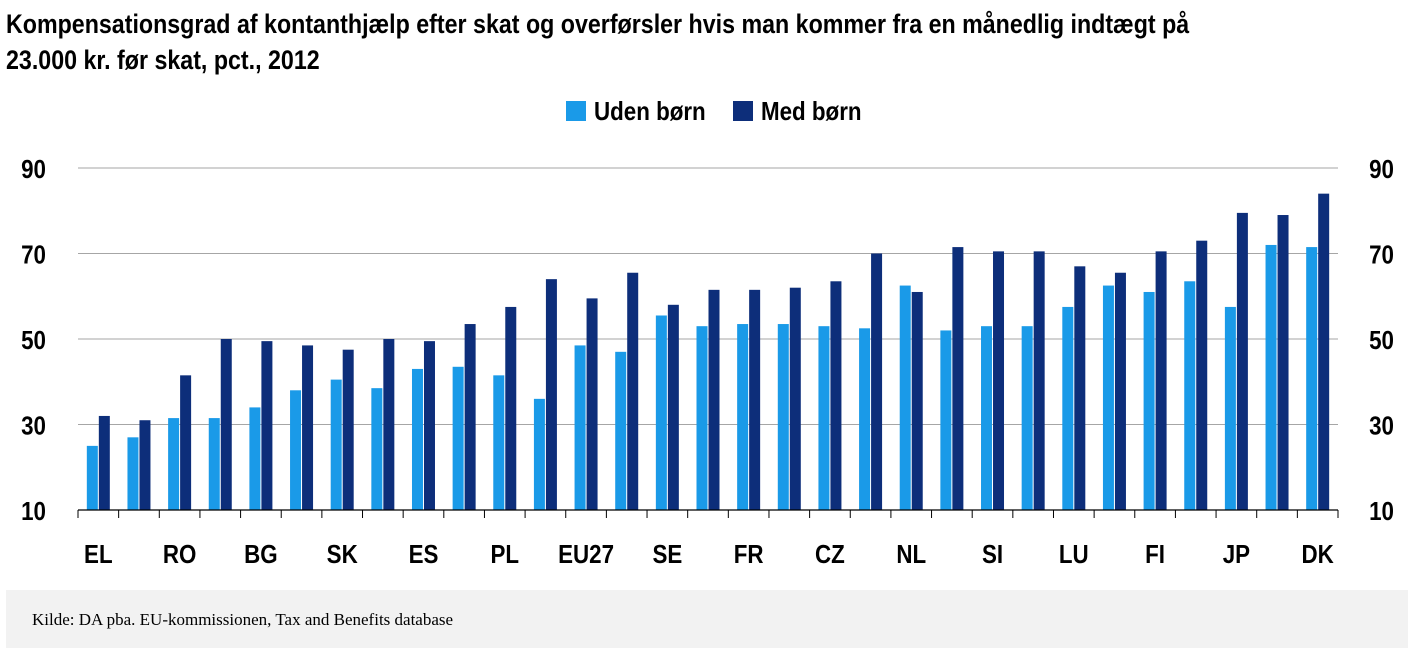 The image size is (1414, 650). Describe the element at coordinates (650, 111) in the screenshot. I see `legend-label: Uden børn` at that location.